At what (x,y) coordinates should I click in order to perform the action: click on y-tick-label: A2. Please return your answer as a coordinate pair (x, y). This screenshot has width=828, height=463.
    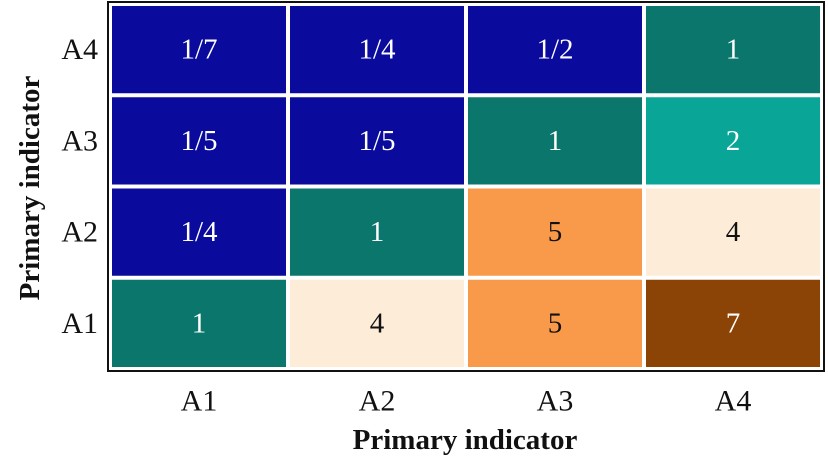
    Looking at the image, I should click on (79, 232).